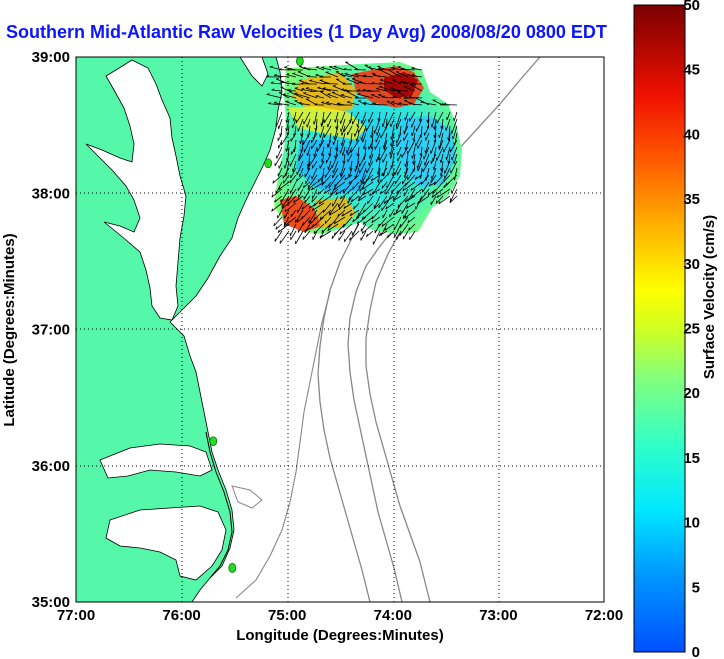  I want to click on lat-tick-label: 36:00, so click(51, 466).